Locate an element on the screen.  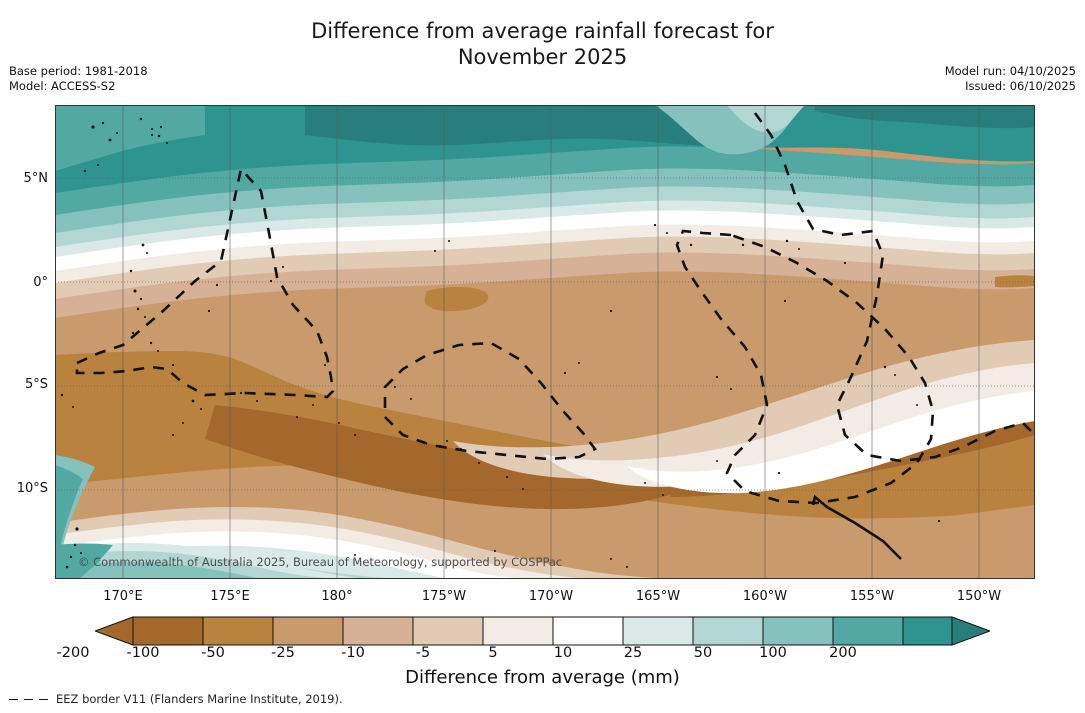
colorbar-extend-low is located at coordinates (114, 631).